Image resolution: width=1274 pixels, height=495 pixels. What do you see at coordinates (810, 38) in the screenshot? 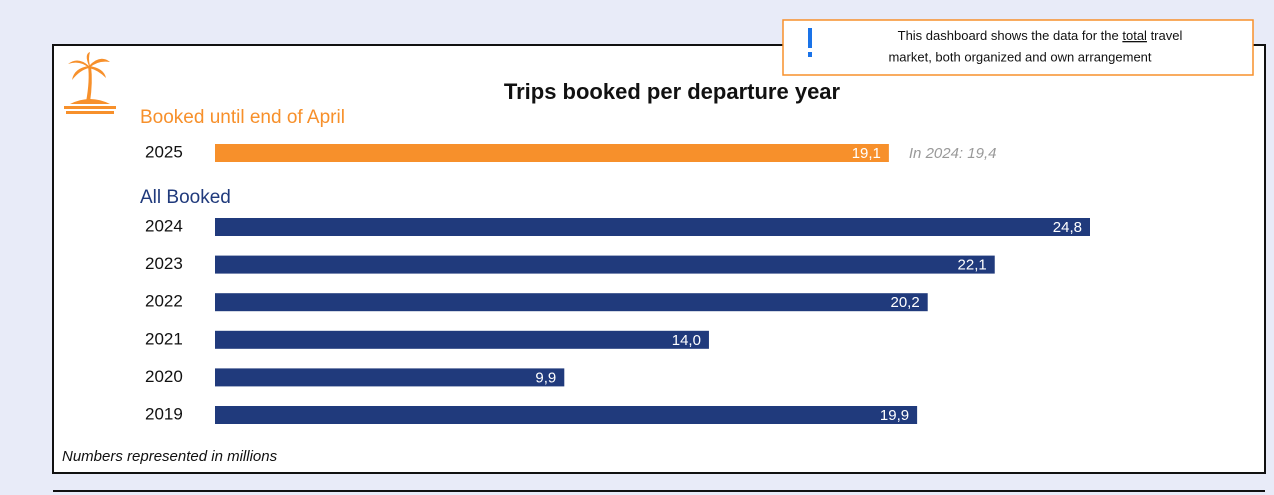
I see `notice-icon` at bounding box center [810, 38].